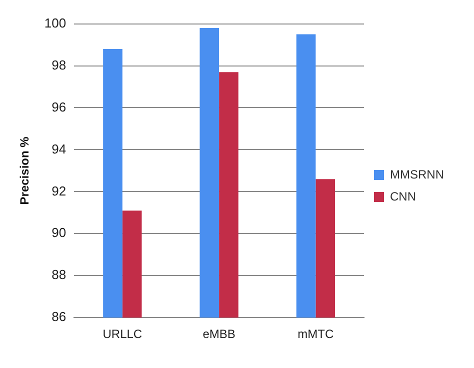 The image size is (474, 368). Describe the element at coordinates (59, 106) in the screenshot. I see `y-tick-label: 96` at that location.